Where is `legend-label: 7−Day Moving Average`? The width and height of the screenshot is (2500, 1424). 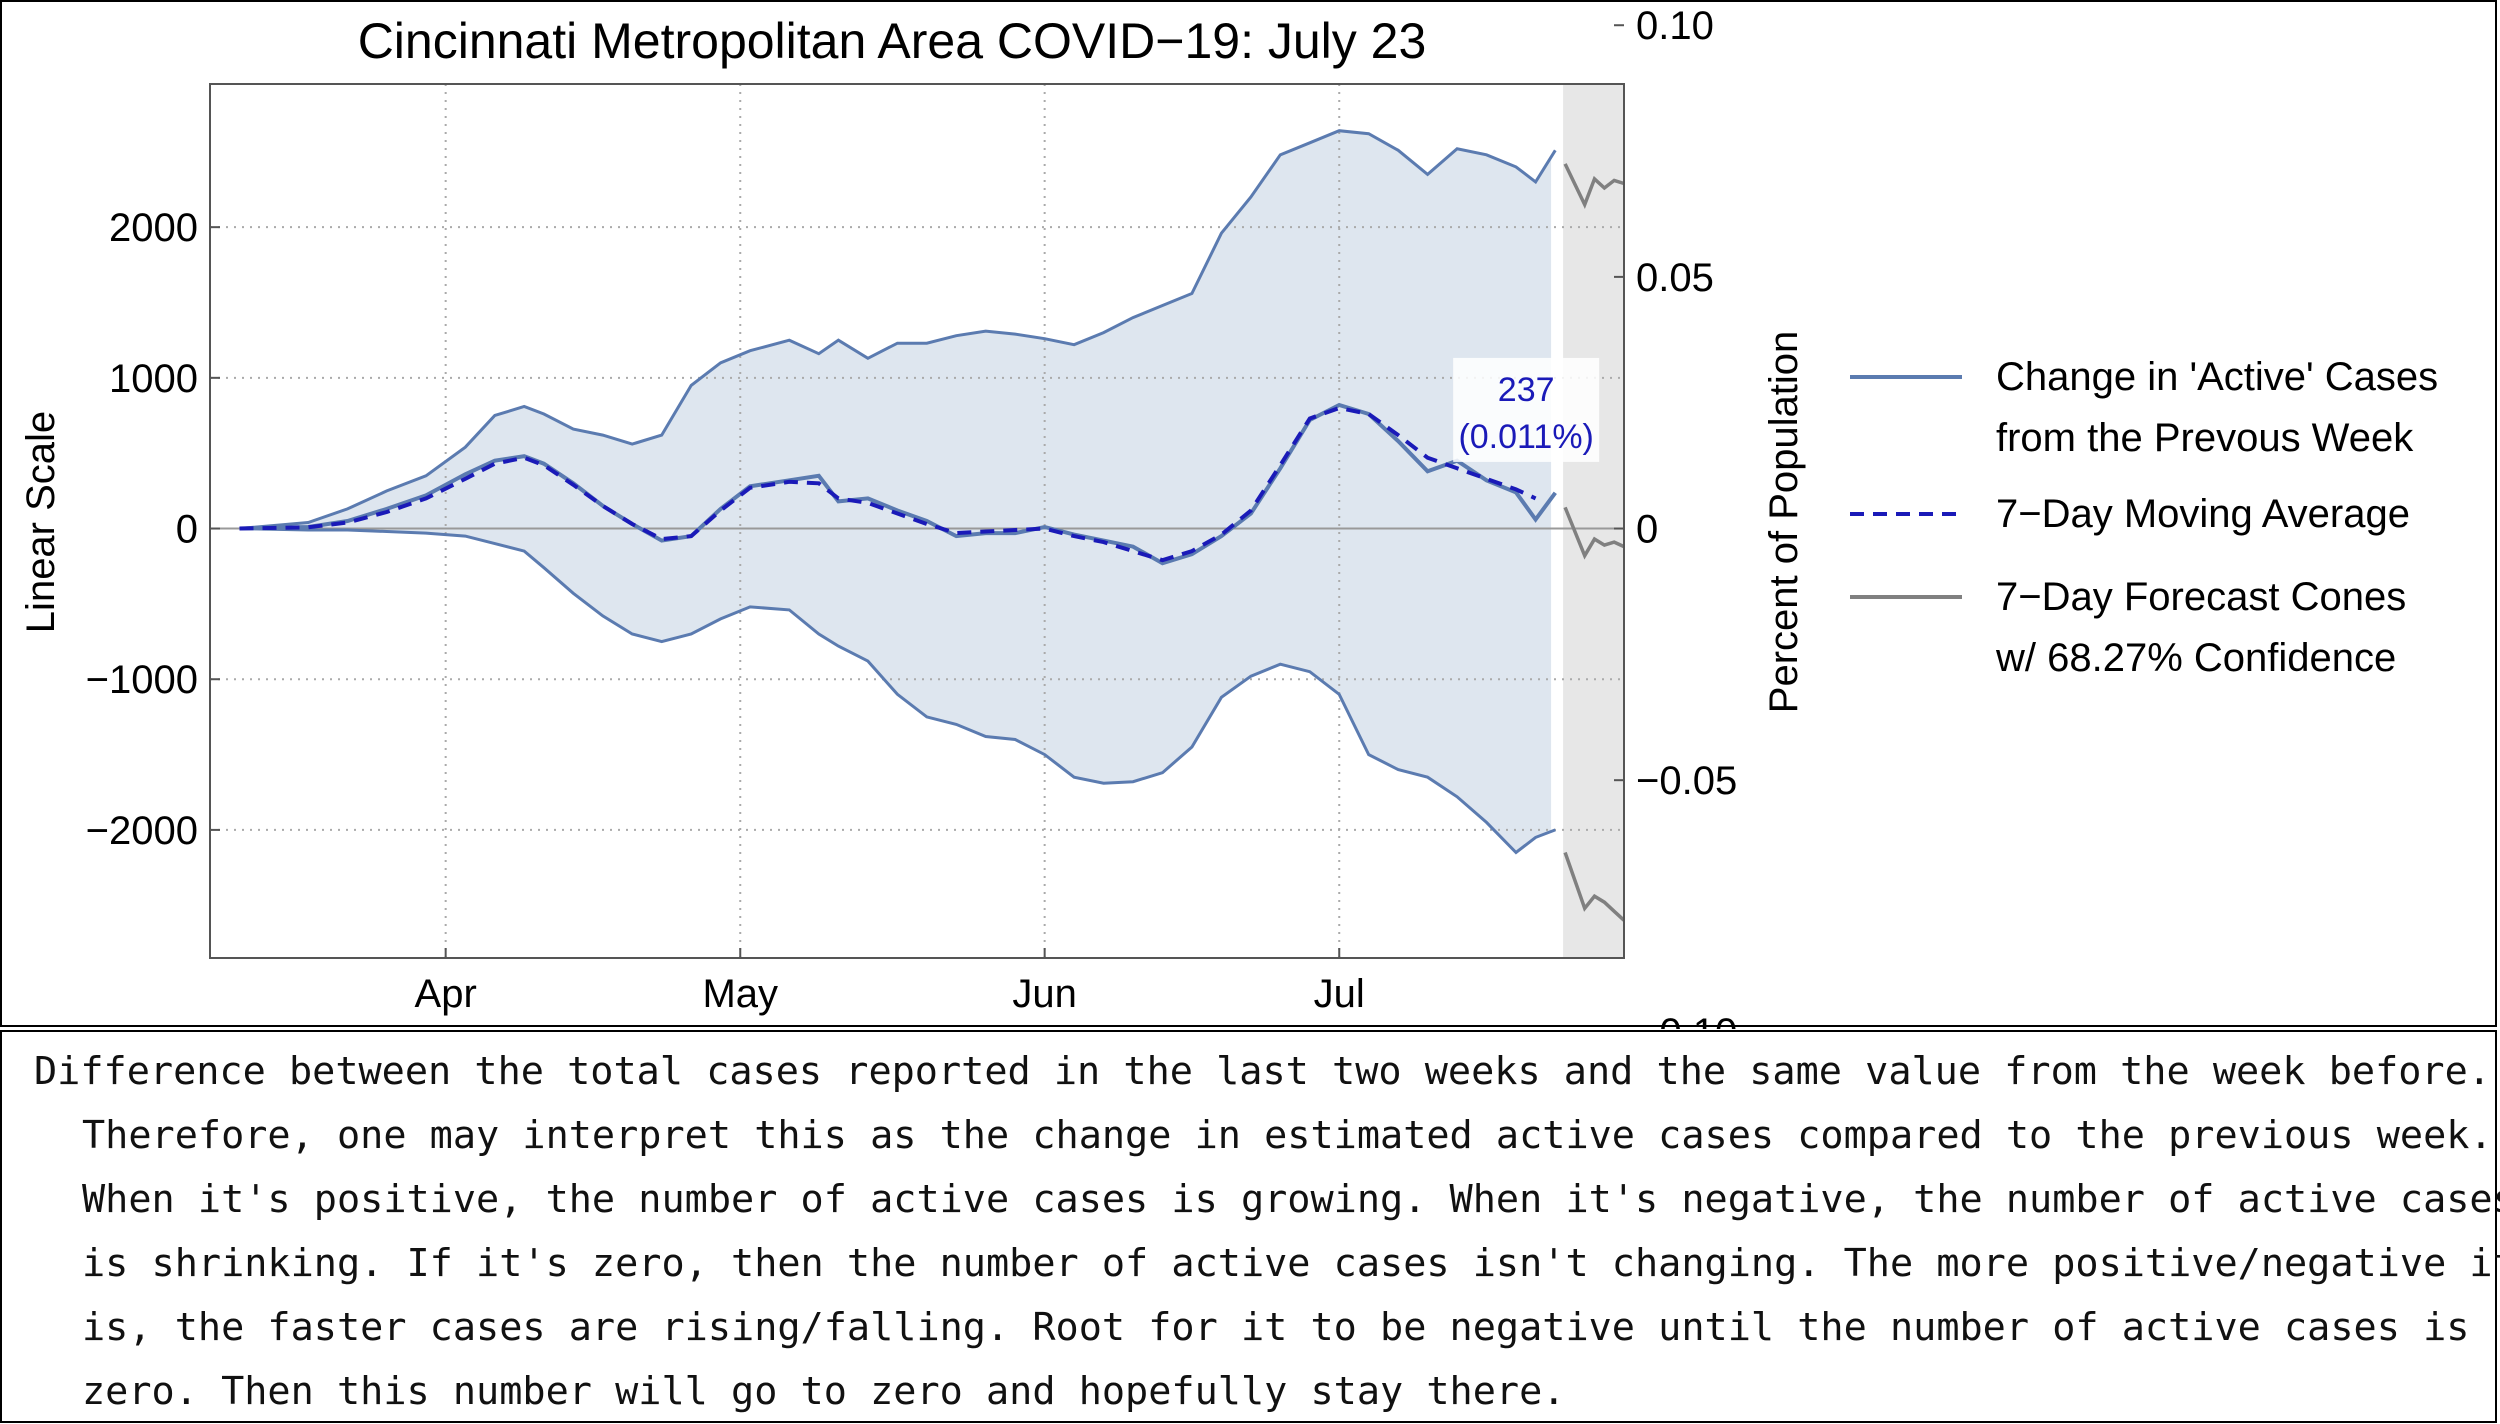 legend-label: 7−Day Moving Average is located at coordinates (2203, 514).